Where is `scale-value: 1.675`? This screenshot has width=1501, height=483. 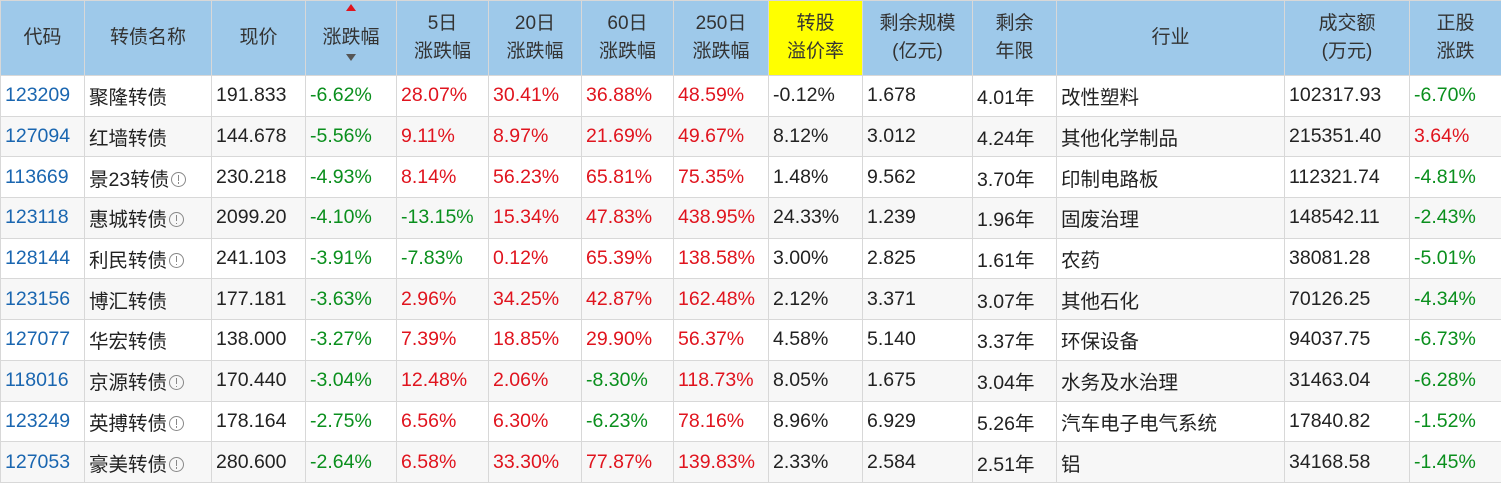
scale-value: 1.675 is located at coordinates (891, 380).